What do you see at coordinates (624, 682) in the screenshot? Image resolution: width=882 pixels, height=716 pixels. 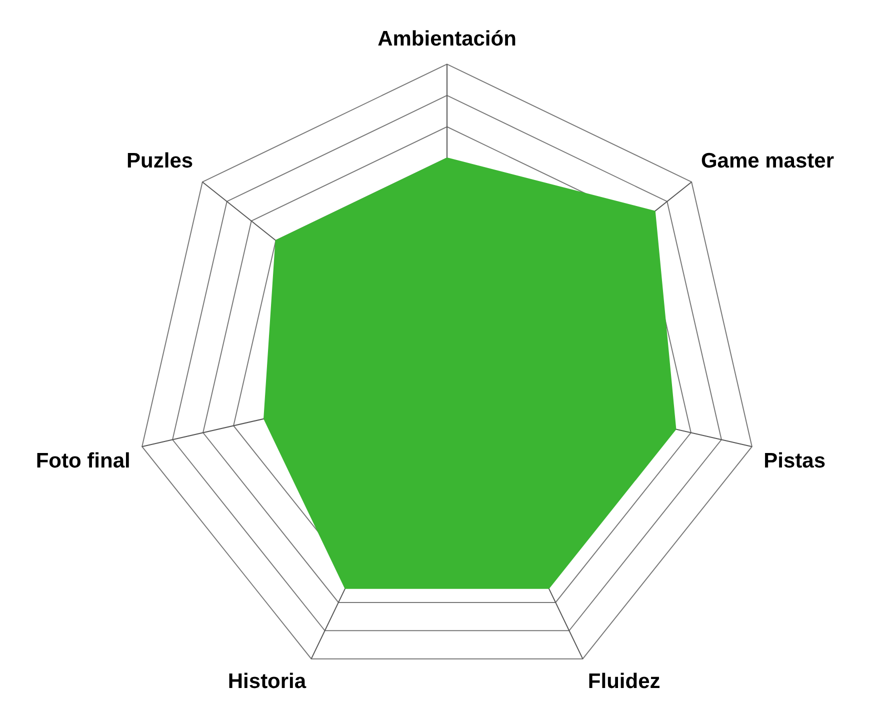 I see `spoke-label: Fluidez` at bounding box center [624, 682].